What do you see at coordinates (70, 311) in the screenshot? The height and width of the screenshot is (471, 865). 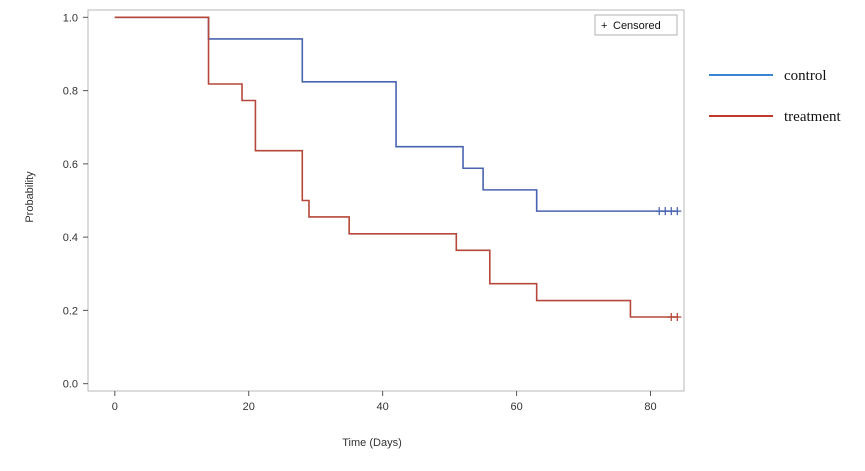 I see `y-tick-label: 0.2` at bounding box center [70, 311].